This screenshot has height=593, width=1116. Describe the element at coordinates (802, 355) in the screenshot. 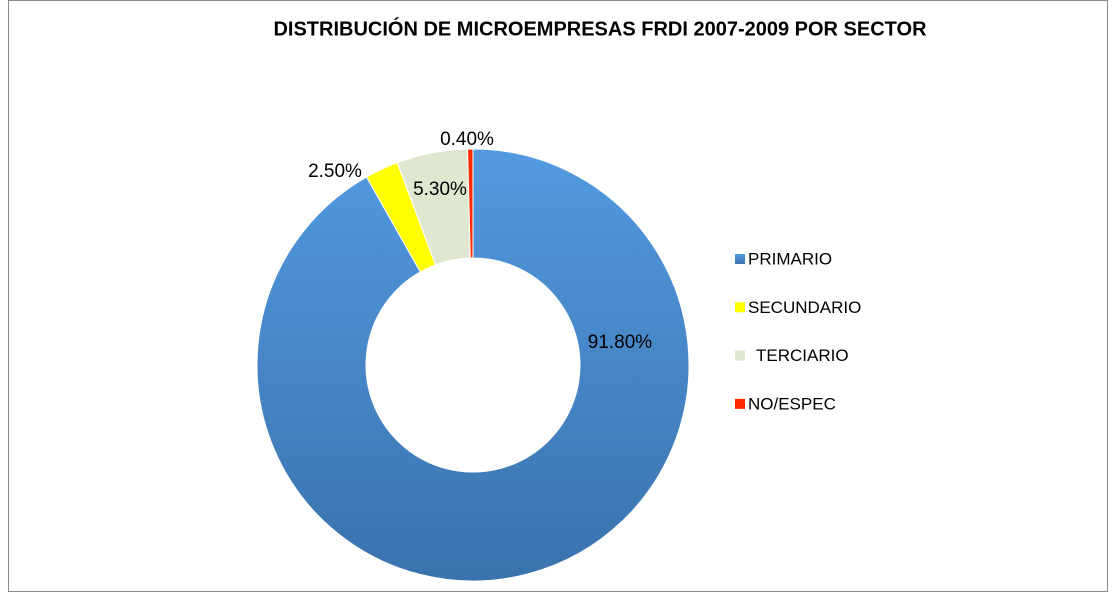

I see `legend-label: TERCIARIO` at that location.